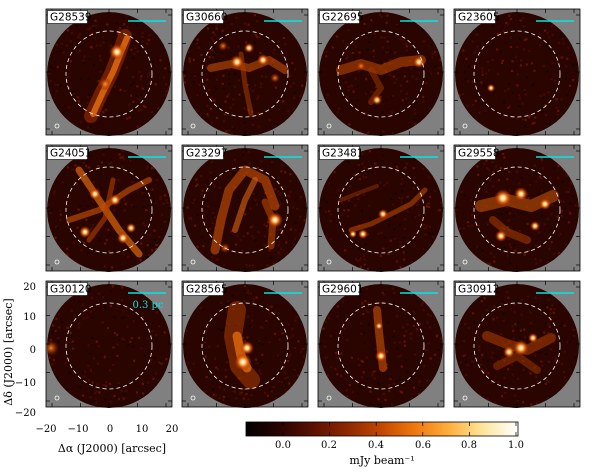  I want to click on panel-label: G23481, so click(343, 154).